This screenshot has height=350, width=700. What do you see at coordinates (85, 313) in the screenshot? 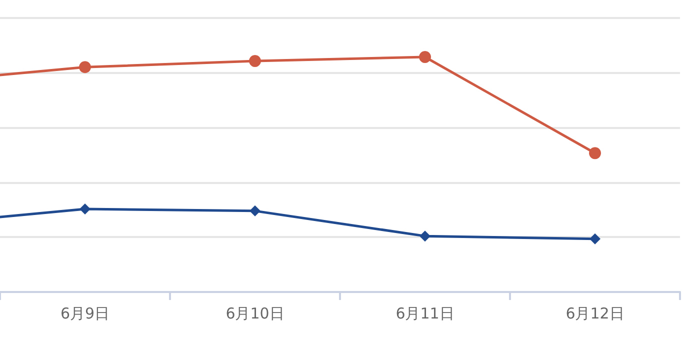
I see `x-tick-label: 6月9日` at bounding box center [85, 313].